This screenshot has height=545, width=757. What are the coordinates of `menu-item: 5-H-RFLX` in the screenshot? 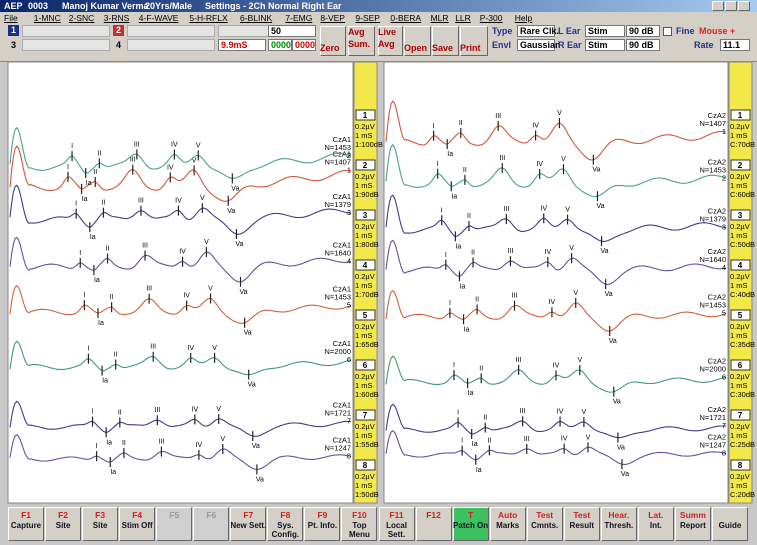 It's located at (208, 18).